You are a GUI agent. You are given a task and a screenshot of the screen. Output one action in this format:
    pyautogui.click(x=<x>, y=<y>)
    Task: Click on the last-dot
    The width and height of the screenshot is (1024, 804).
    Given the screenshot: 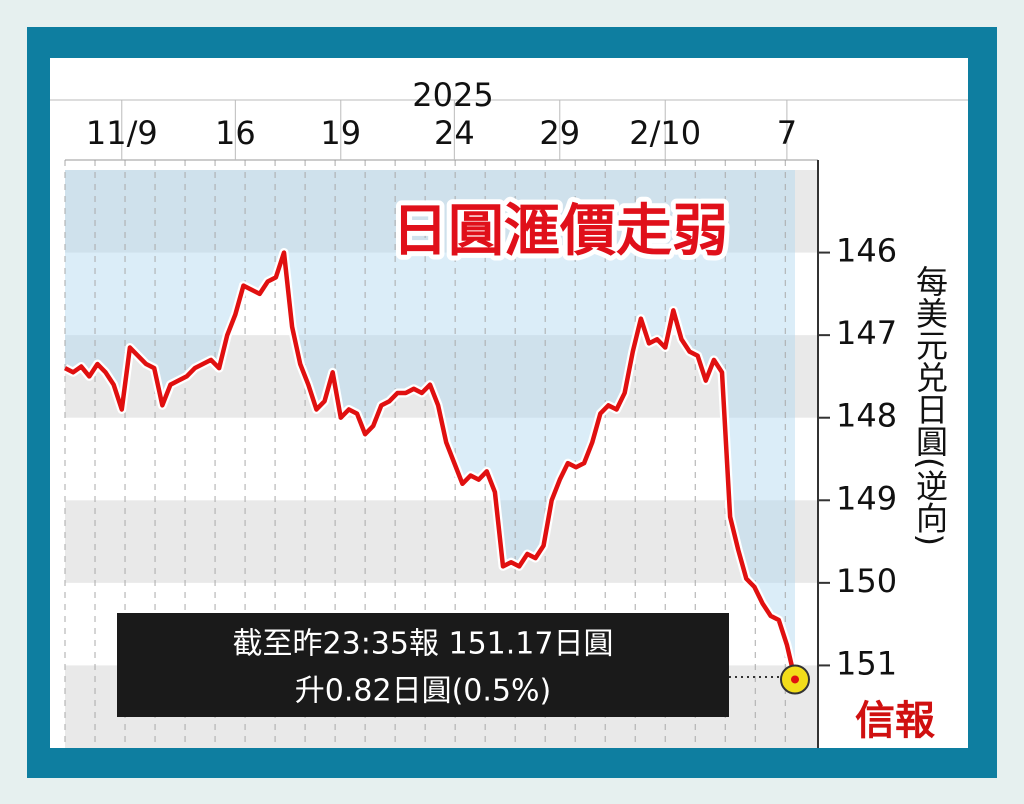 What is the action you would take?
    pyautogui.click(x=795, y=679)
    